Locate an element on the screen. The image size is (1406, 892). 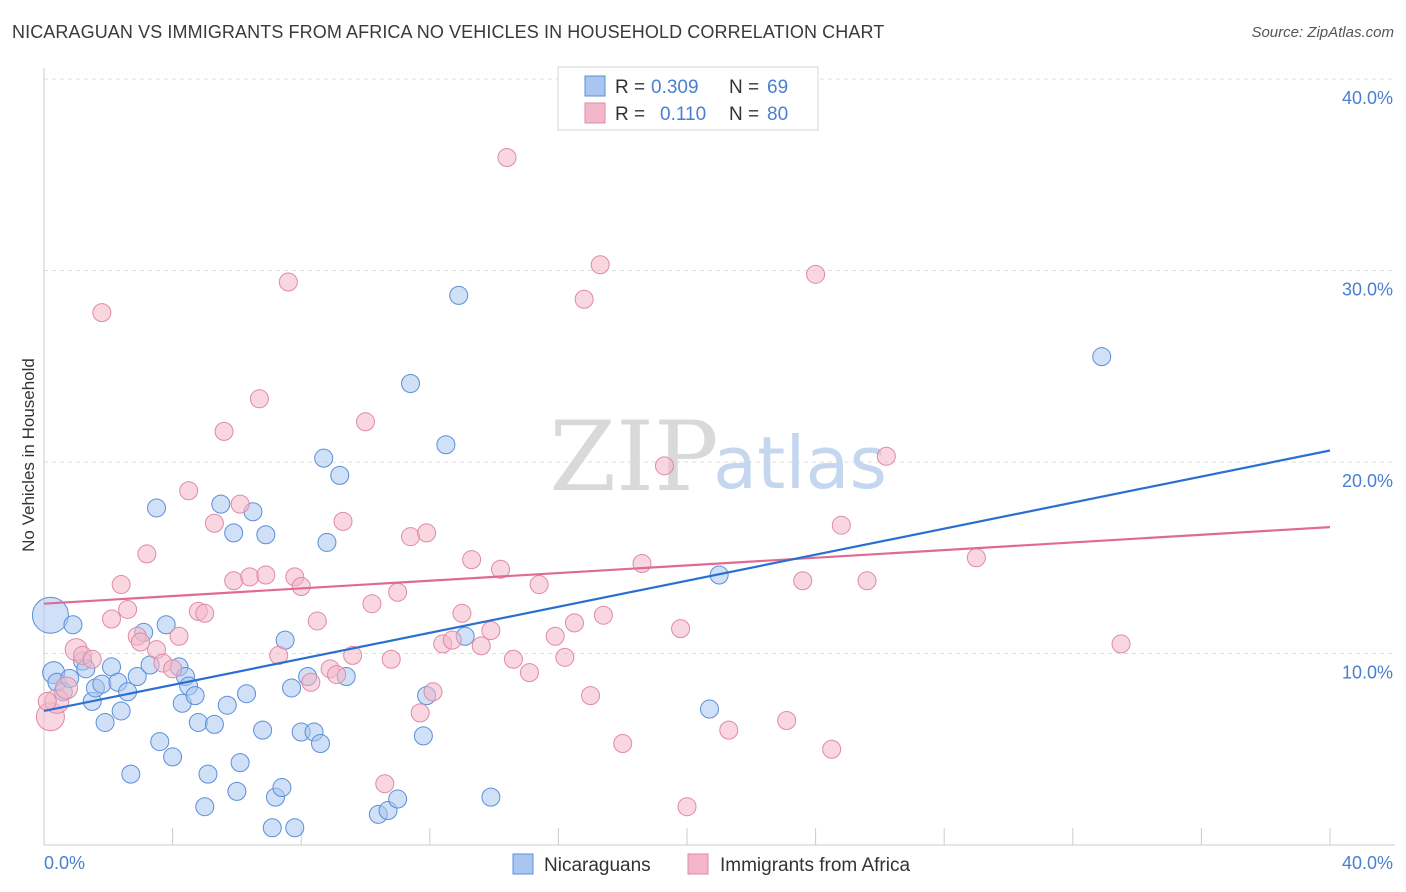
bottom-legend-swatch-immigrants is located at coordinates (698, 864).